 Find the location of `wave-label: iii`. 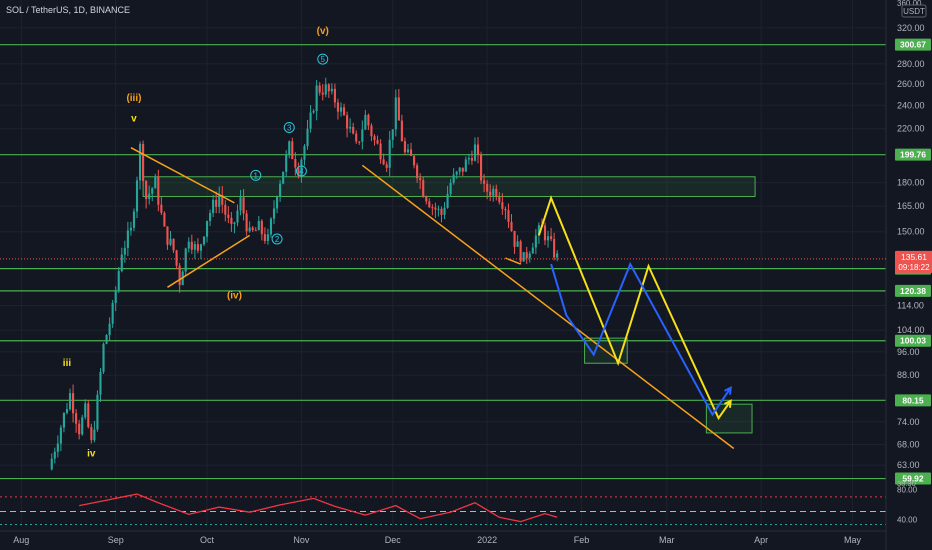

wave-label: iii is located at coordinates (67, 363).